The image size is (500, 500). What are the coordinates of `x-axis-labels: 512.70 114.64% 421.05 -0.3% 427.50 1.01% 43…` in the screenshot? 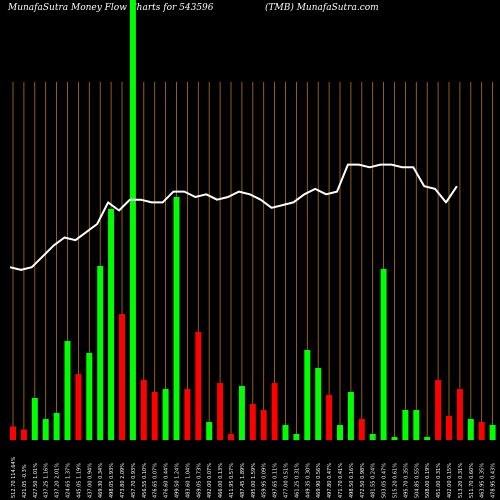 It's located at (254, 477).